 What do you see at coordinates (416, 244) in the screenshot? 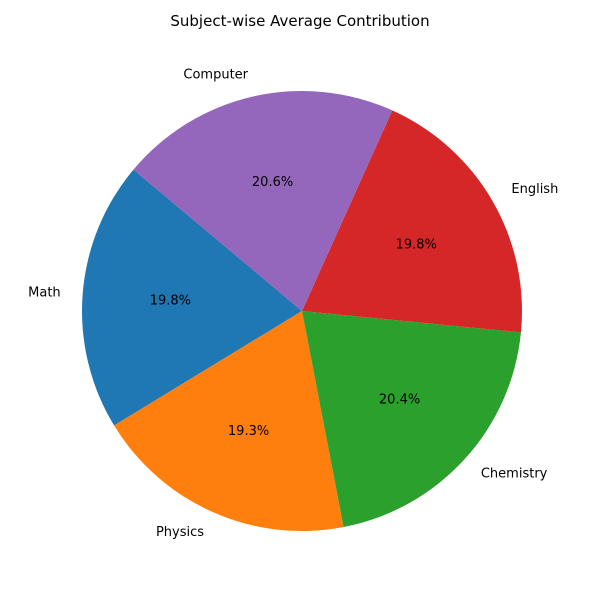
I see `pct-label-english: 19.8%` at bounding box center [416, 244].